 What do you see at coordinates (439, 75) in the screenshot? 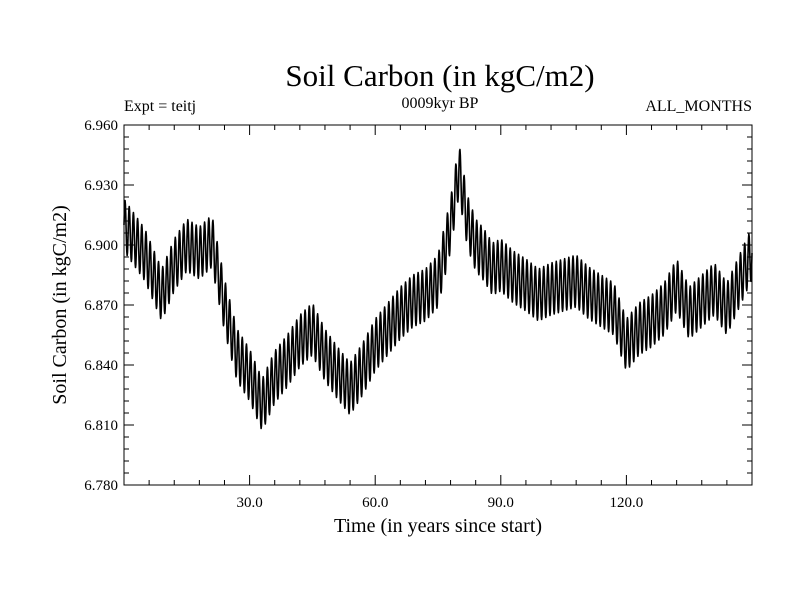
I see `chart-title: Soil Carbon (in kgC/m2)` at bounding box center [439, 75].